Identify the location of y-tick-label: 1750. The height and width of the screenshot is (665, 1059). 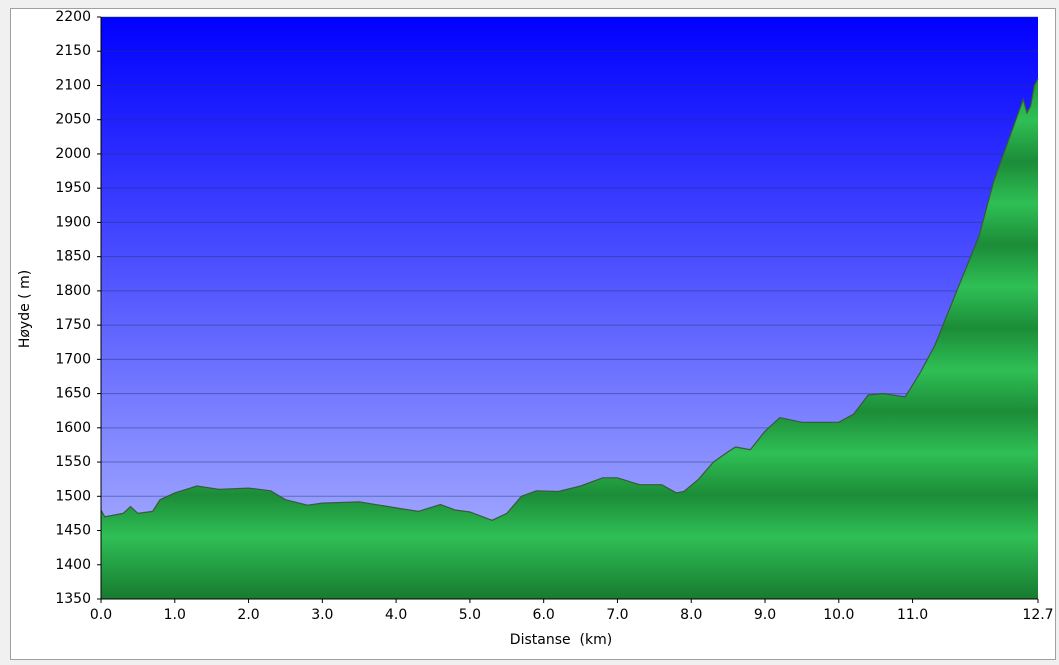
(73, 325).